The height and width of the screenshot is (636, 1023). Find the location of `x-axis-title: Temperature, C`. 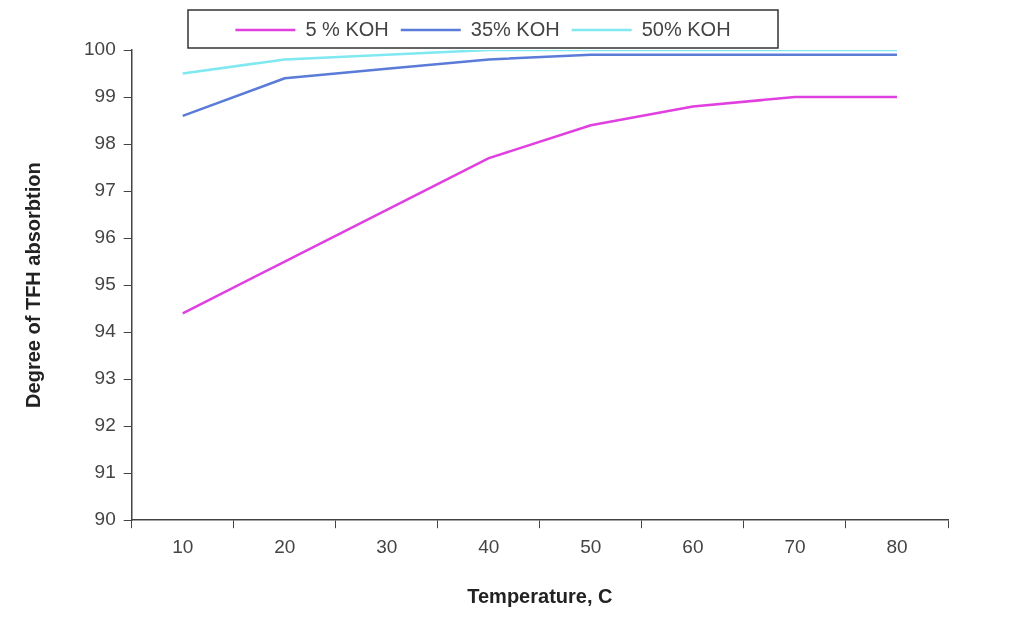

x-axis-title: Temperature, C is located at coordinates (540, 595).